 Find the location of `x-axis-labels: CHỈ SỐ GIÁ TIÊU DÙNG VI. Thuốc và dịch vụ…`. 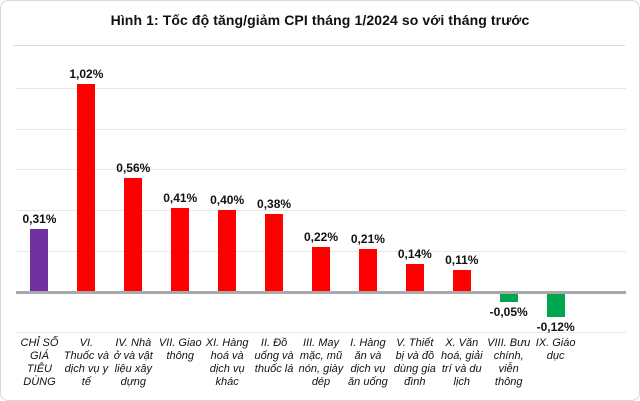

x-axis-labels: CHỈ SỐ GIÁ TIÊU DÙNG VI. Thuốc và dịch vụ… is located at coordinates (321, 367).